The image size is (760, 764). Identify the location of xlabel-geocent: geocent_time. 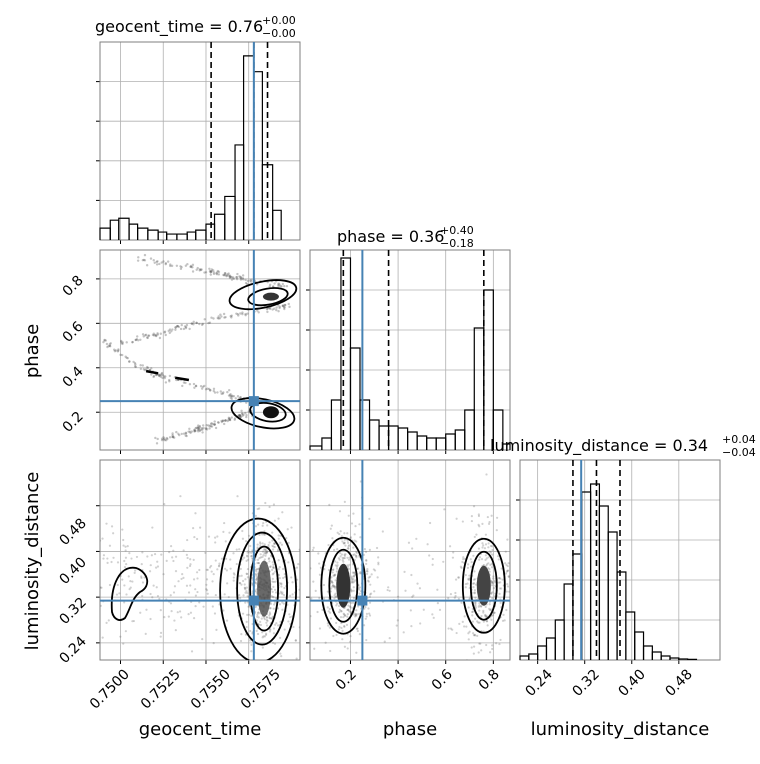
(200, 729).